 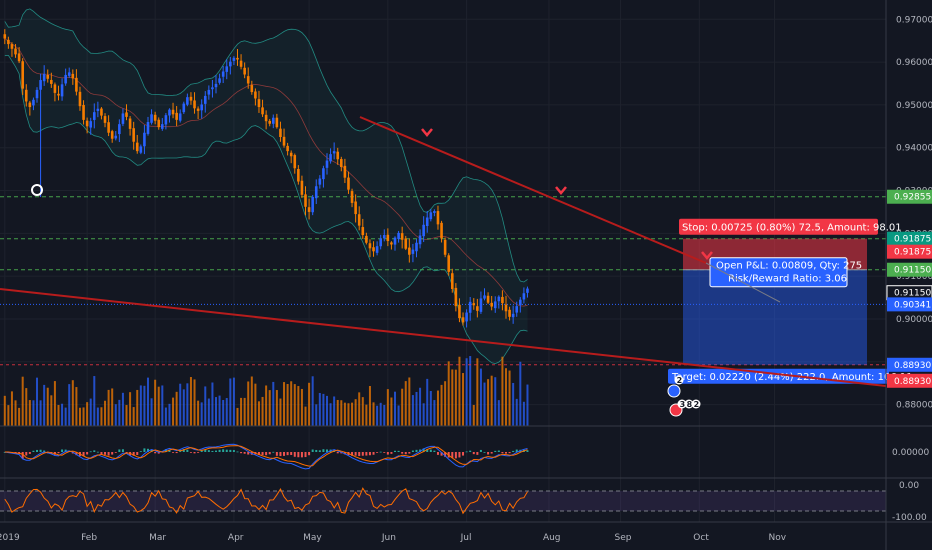 I want to click on sell-signal-icon, so click(x=427, y=132).